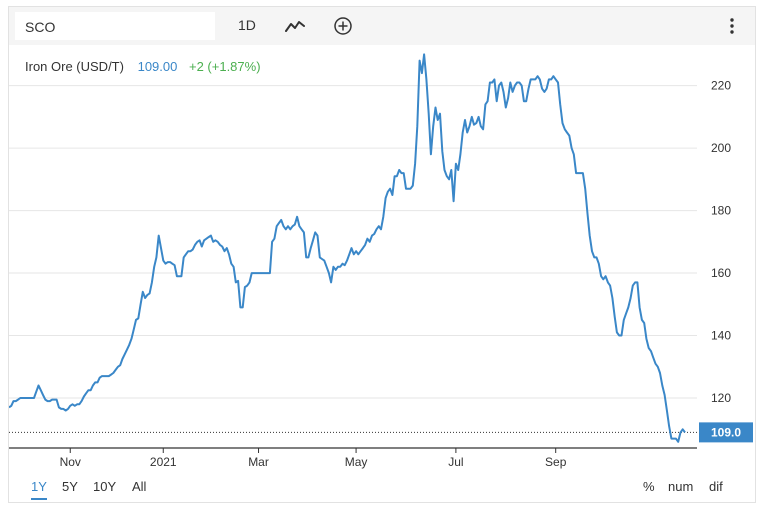 The image size is (768, 513). Describe the element at coordinates (115, 26) in the screenshot. I see `symbol-input: SCO` at that location.